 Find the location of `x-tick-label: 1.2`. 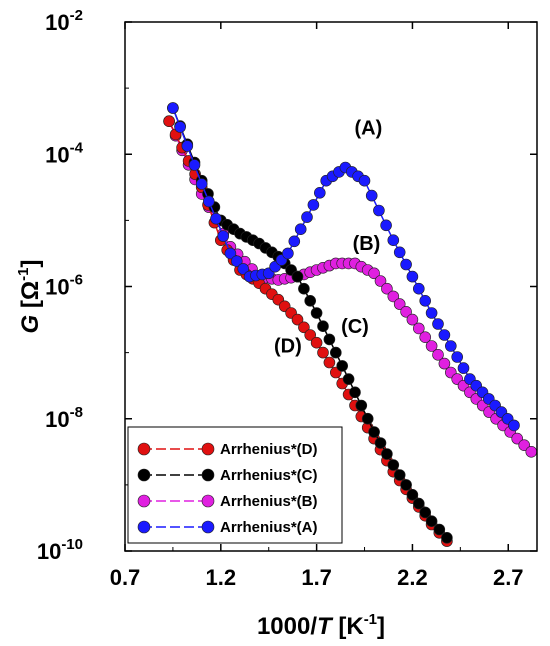

x-tick-label: 1.2 is located at coordinates (221, 577).